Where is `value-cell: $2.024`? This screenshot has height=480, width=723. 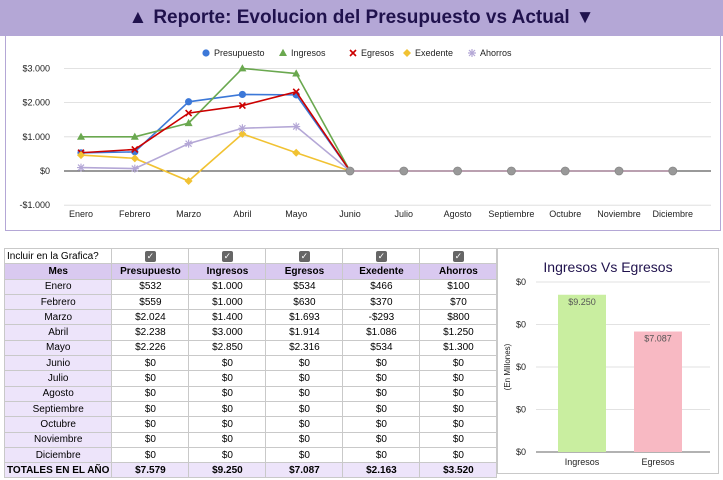
value-cell: $2.024 is located at coordinates (150, 317).